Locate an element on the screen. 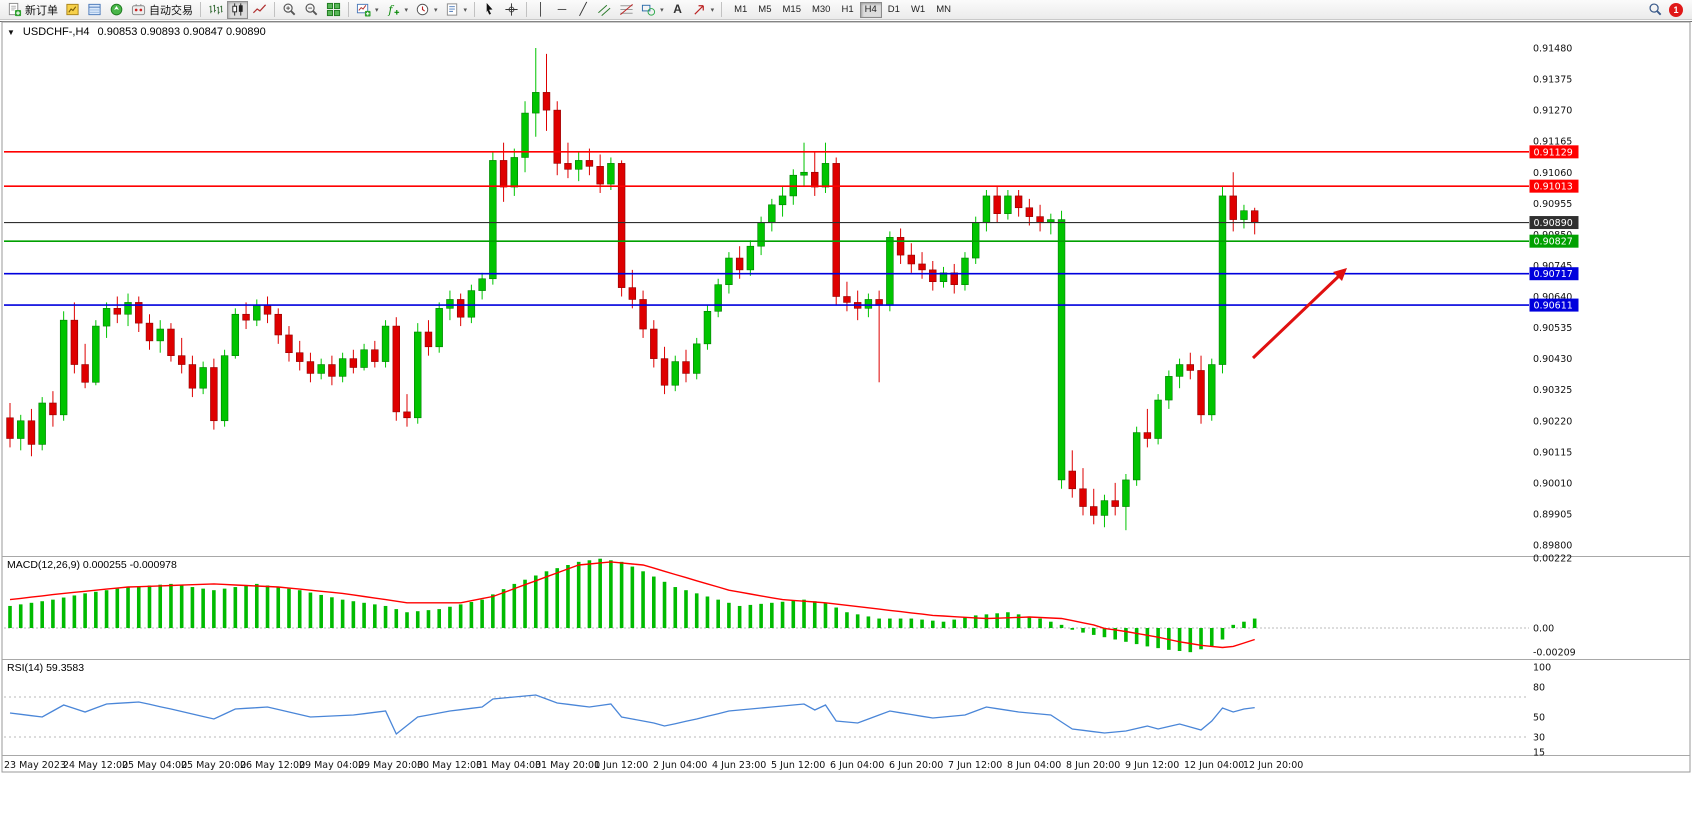  periods-button: ▾ is located at coordinates (426, 10).